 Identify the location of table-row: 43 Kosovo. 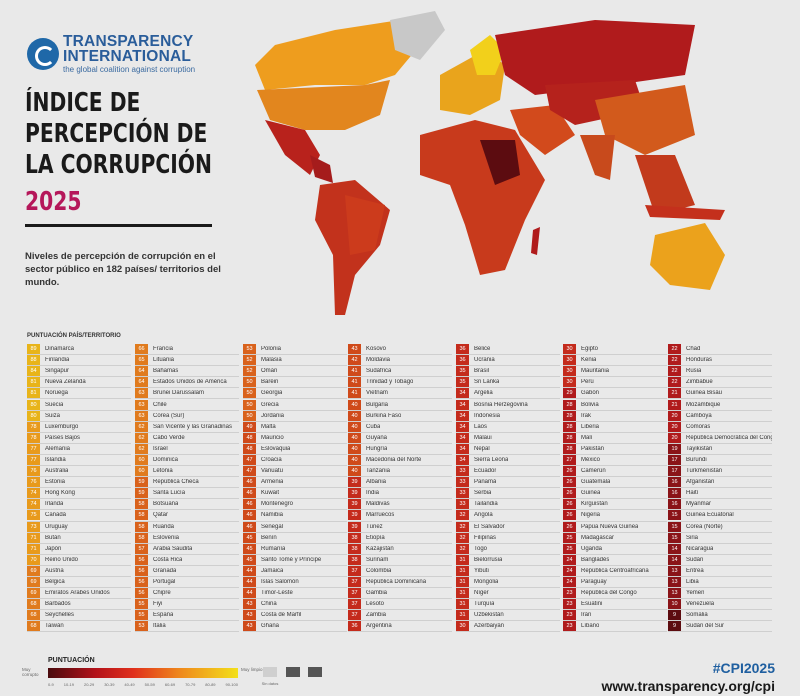
(400, 350).